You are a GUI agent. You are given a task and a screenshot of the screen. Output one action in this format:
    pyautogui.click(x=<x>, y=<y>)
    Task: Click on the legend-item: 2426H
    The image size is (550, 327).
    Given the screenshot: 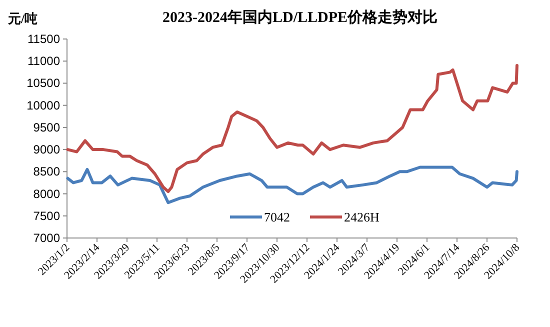 What is the action you would take?
    pyautogui.click(x=345, y=217)
    